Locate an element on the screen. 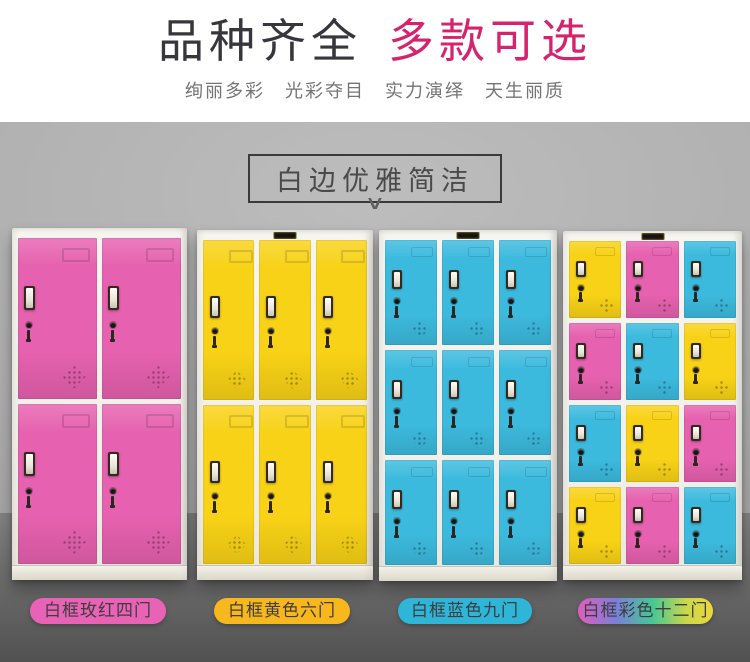 The image size is (750, 662). subtitle: 绚丽多彩 光彩夺目 实力演绎 天生丽质 is located at coordinates (375, 90).